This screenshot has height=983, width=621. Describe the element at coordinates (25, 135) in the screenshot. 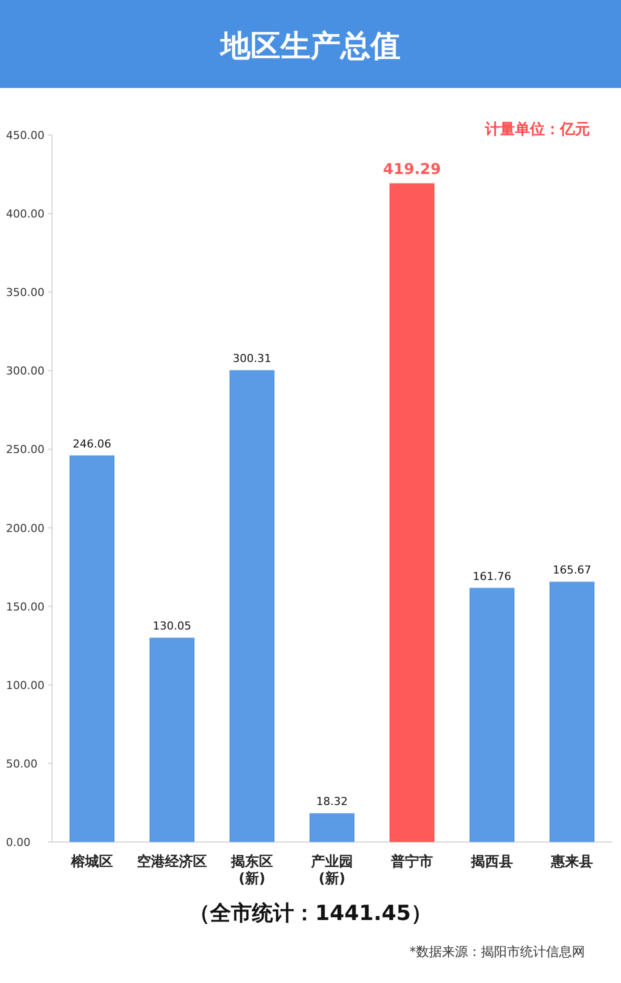

I see `y-tick-label: 450.00` at that location.